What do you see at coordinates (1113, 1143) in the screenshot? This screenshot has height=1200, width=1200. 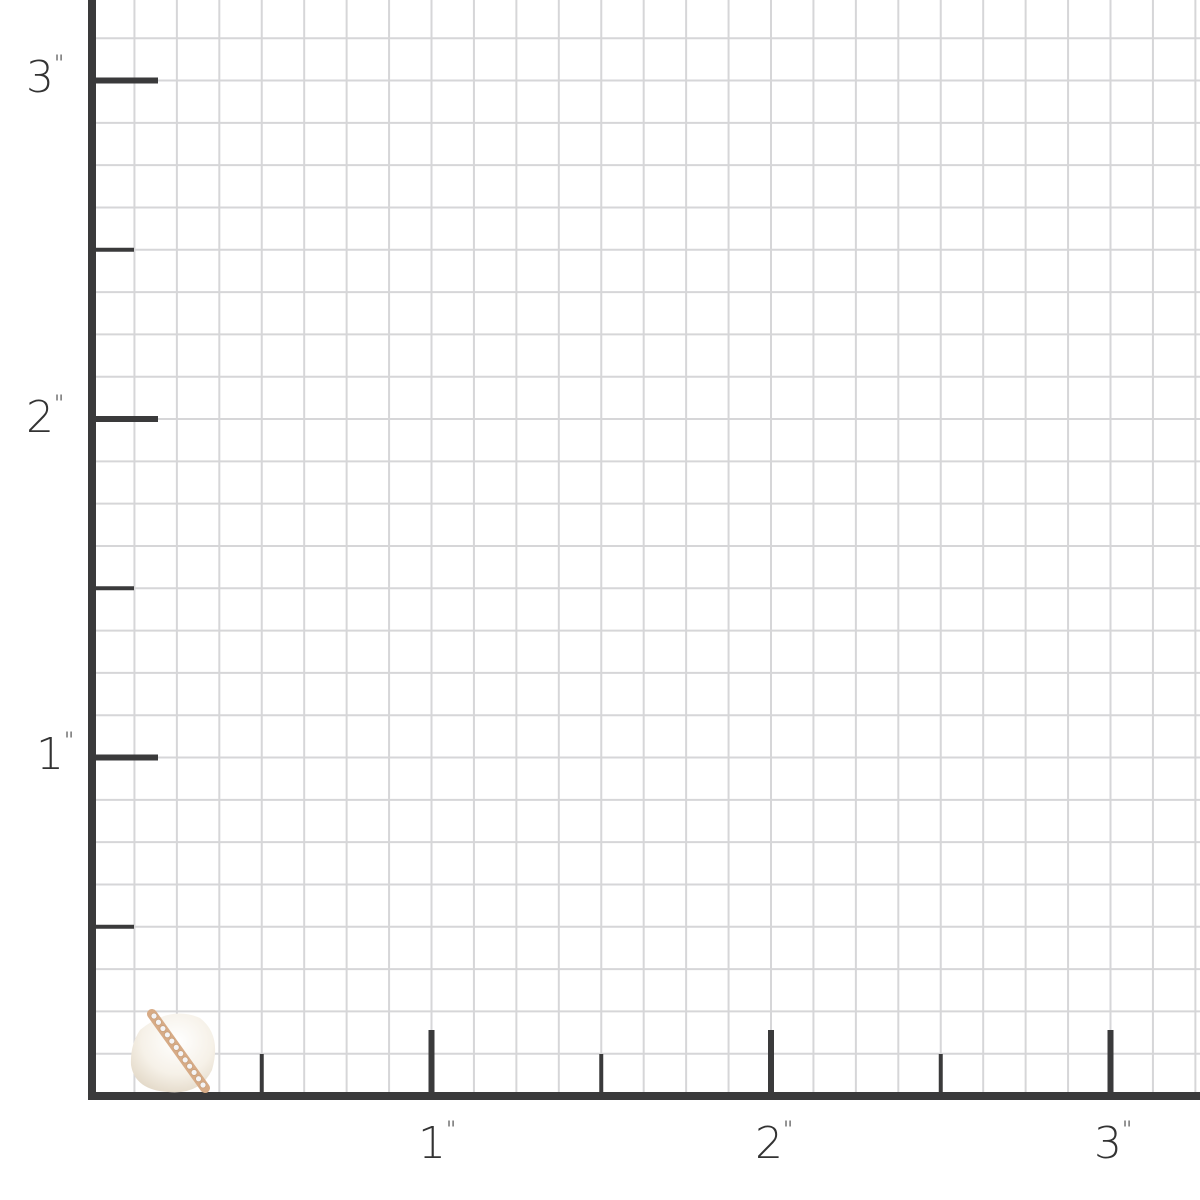 I see `x-label-3: 3"` at bounding box center [1113, 1143].